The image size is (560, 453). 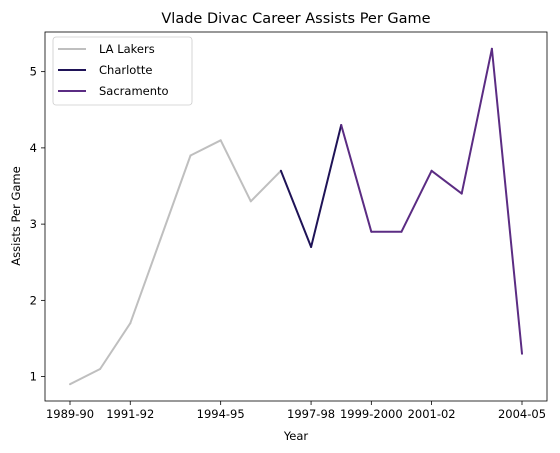 What do you see at coordinates (125, 70) in the screenshot?
I see `legend-entry-label: Charlotte` at bounding box center [125, 70].